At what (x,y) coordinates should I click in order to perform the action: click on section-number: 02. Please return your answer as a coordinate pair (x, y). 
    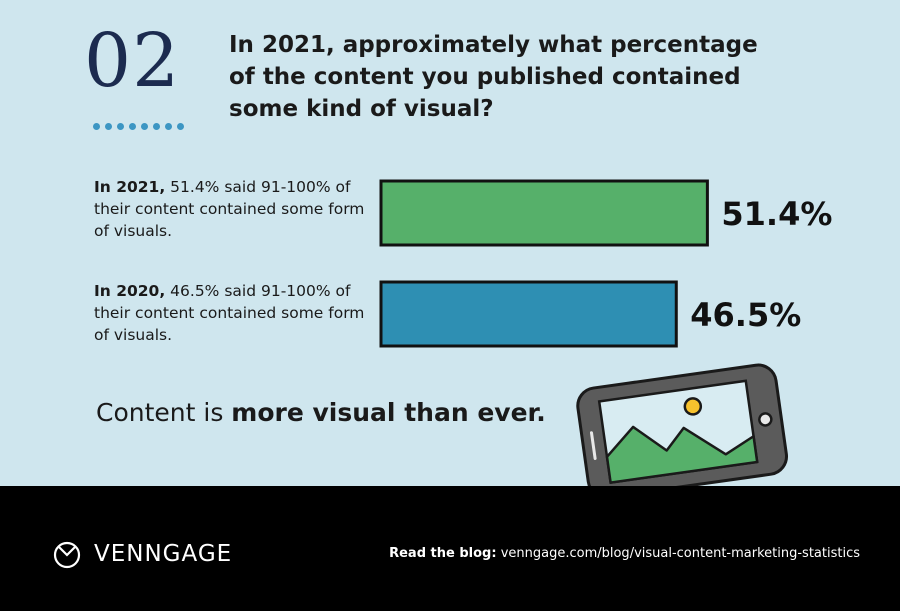
    Looking at the image, I should click on (132, 61).